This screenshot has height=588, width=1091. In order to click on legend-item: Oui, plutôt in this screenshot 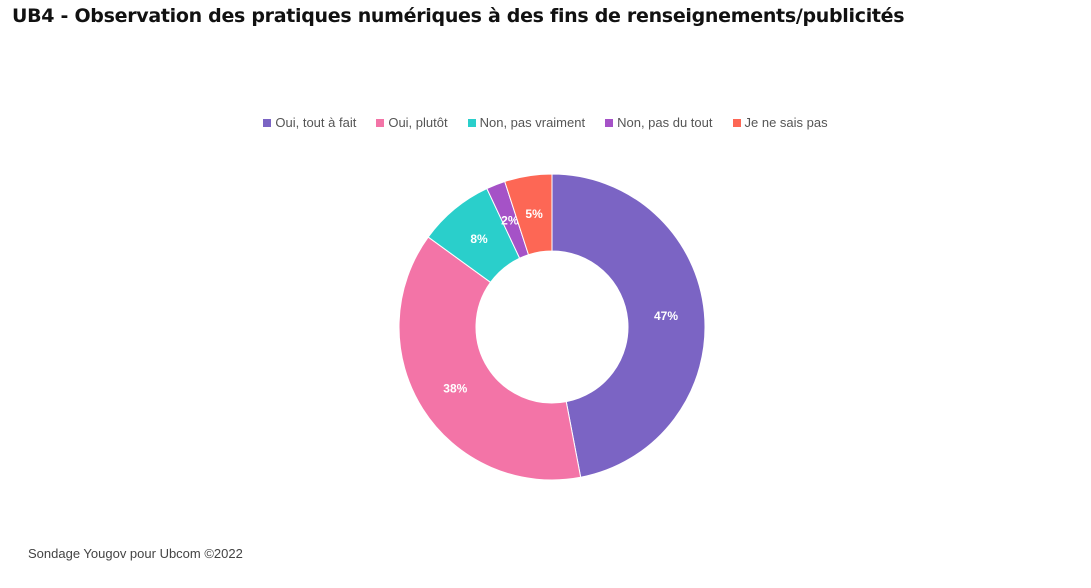, I will do `click(412, 122)`.